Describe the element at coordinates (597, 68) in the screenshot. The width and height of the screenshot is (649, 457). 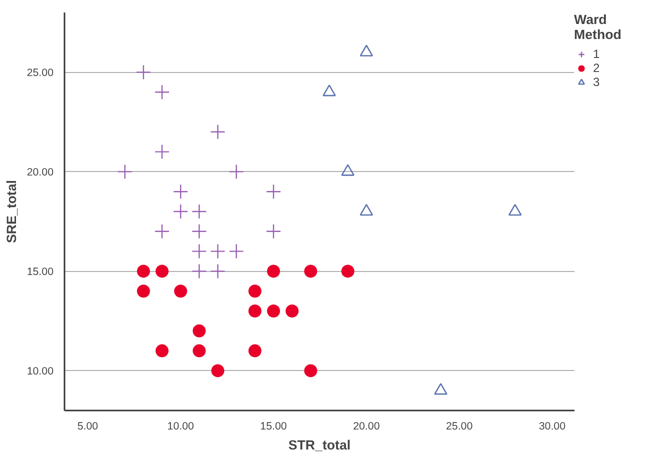
I see `legend-label: 2` at that location.